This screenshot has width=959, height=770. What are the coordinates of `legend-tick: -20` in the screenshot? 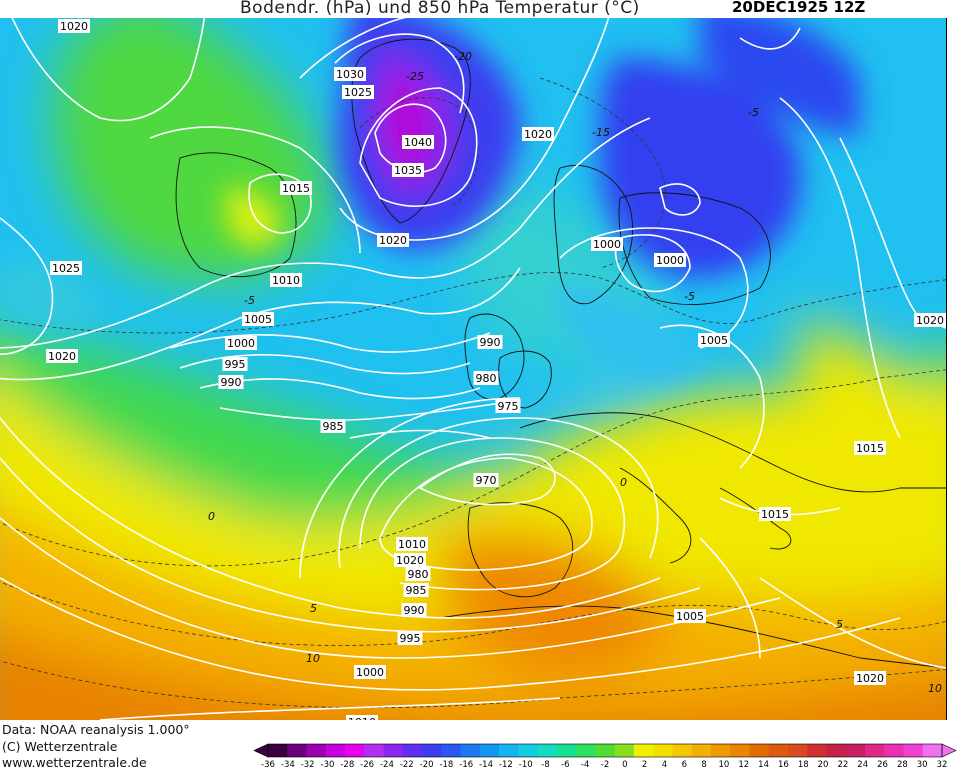 It's located at (427, 765).